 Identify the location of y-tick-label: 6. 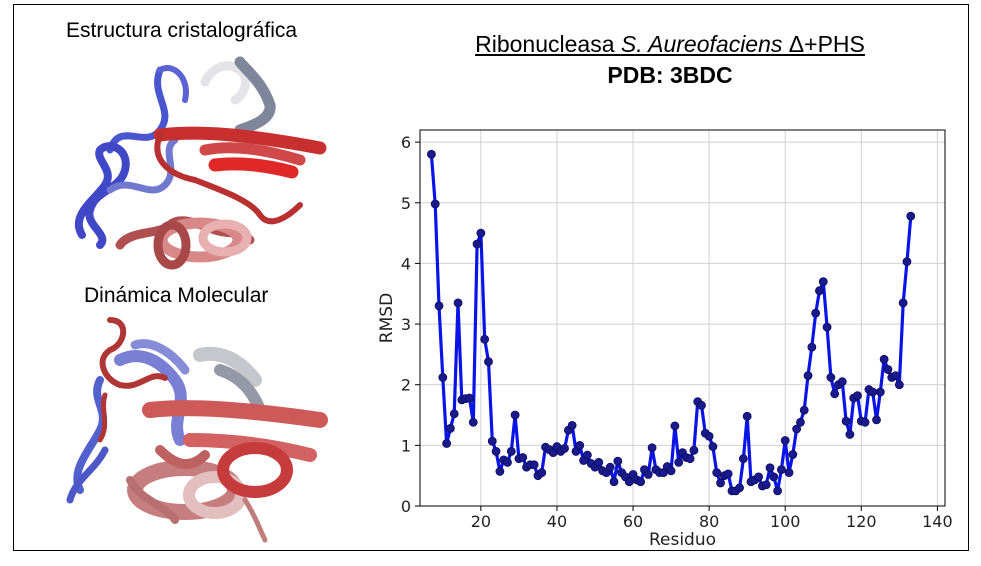
(406, 142).